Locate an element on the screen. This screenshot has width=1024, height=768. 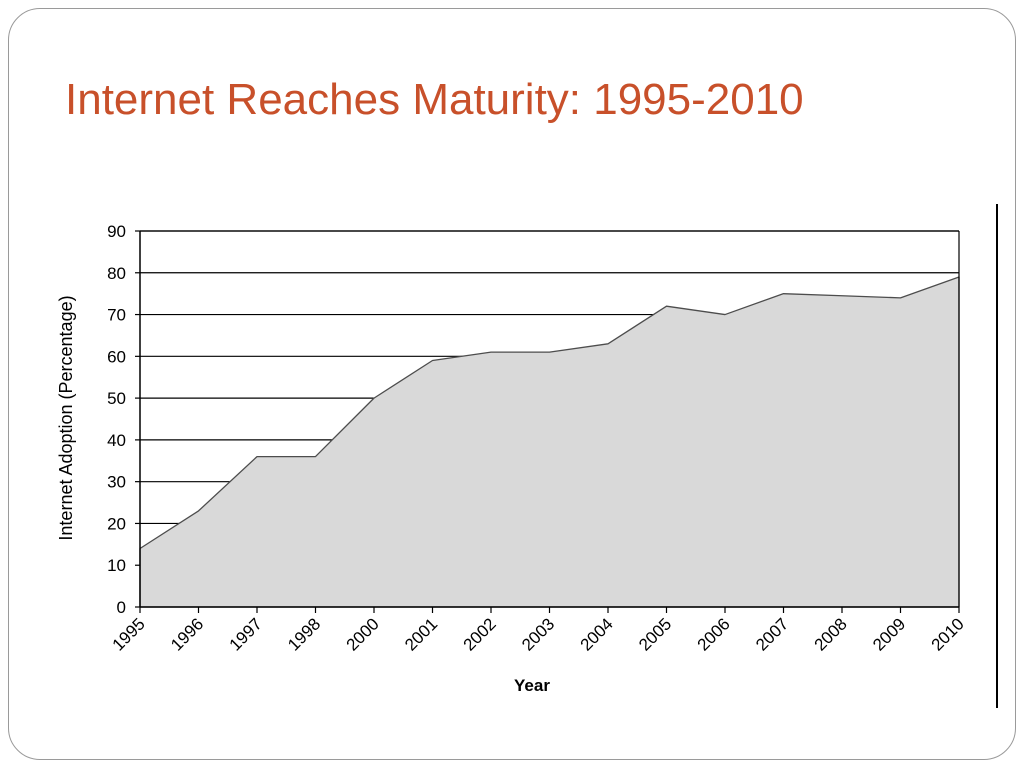
x-tick-label-1995: 1995 is located at coordinates (129, 634).